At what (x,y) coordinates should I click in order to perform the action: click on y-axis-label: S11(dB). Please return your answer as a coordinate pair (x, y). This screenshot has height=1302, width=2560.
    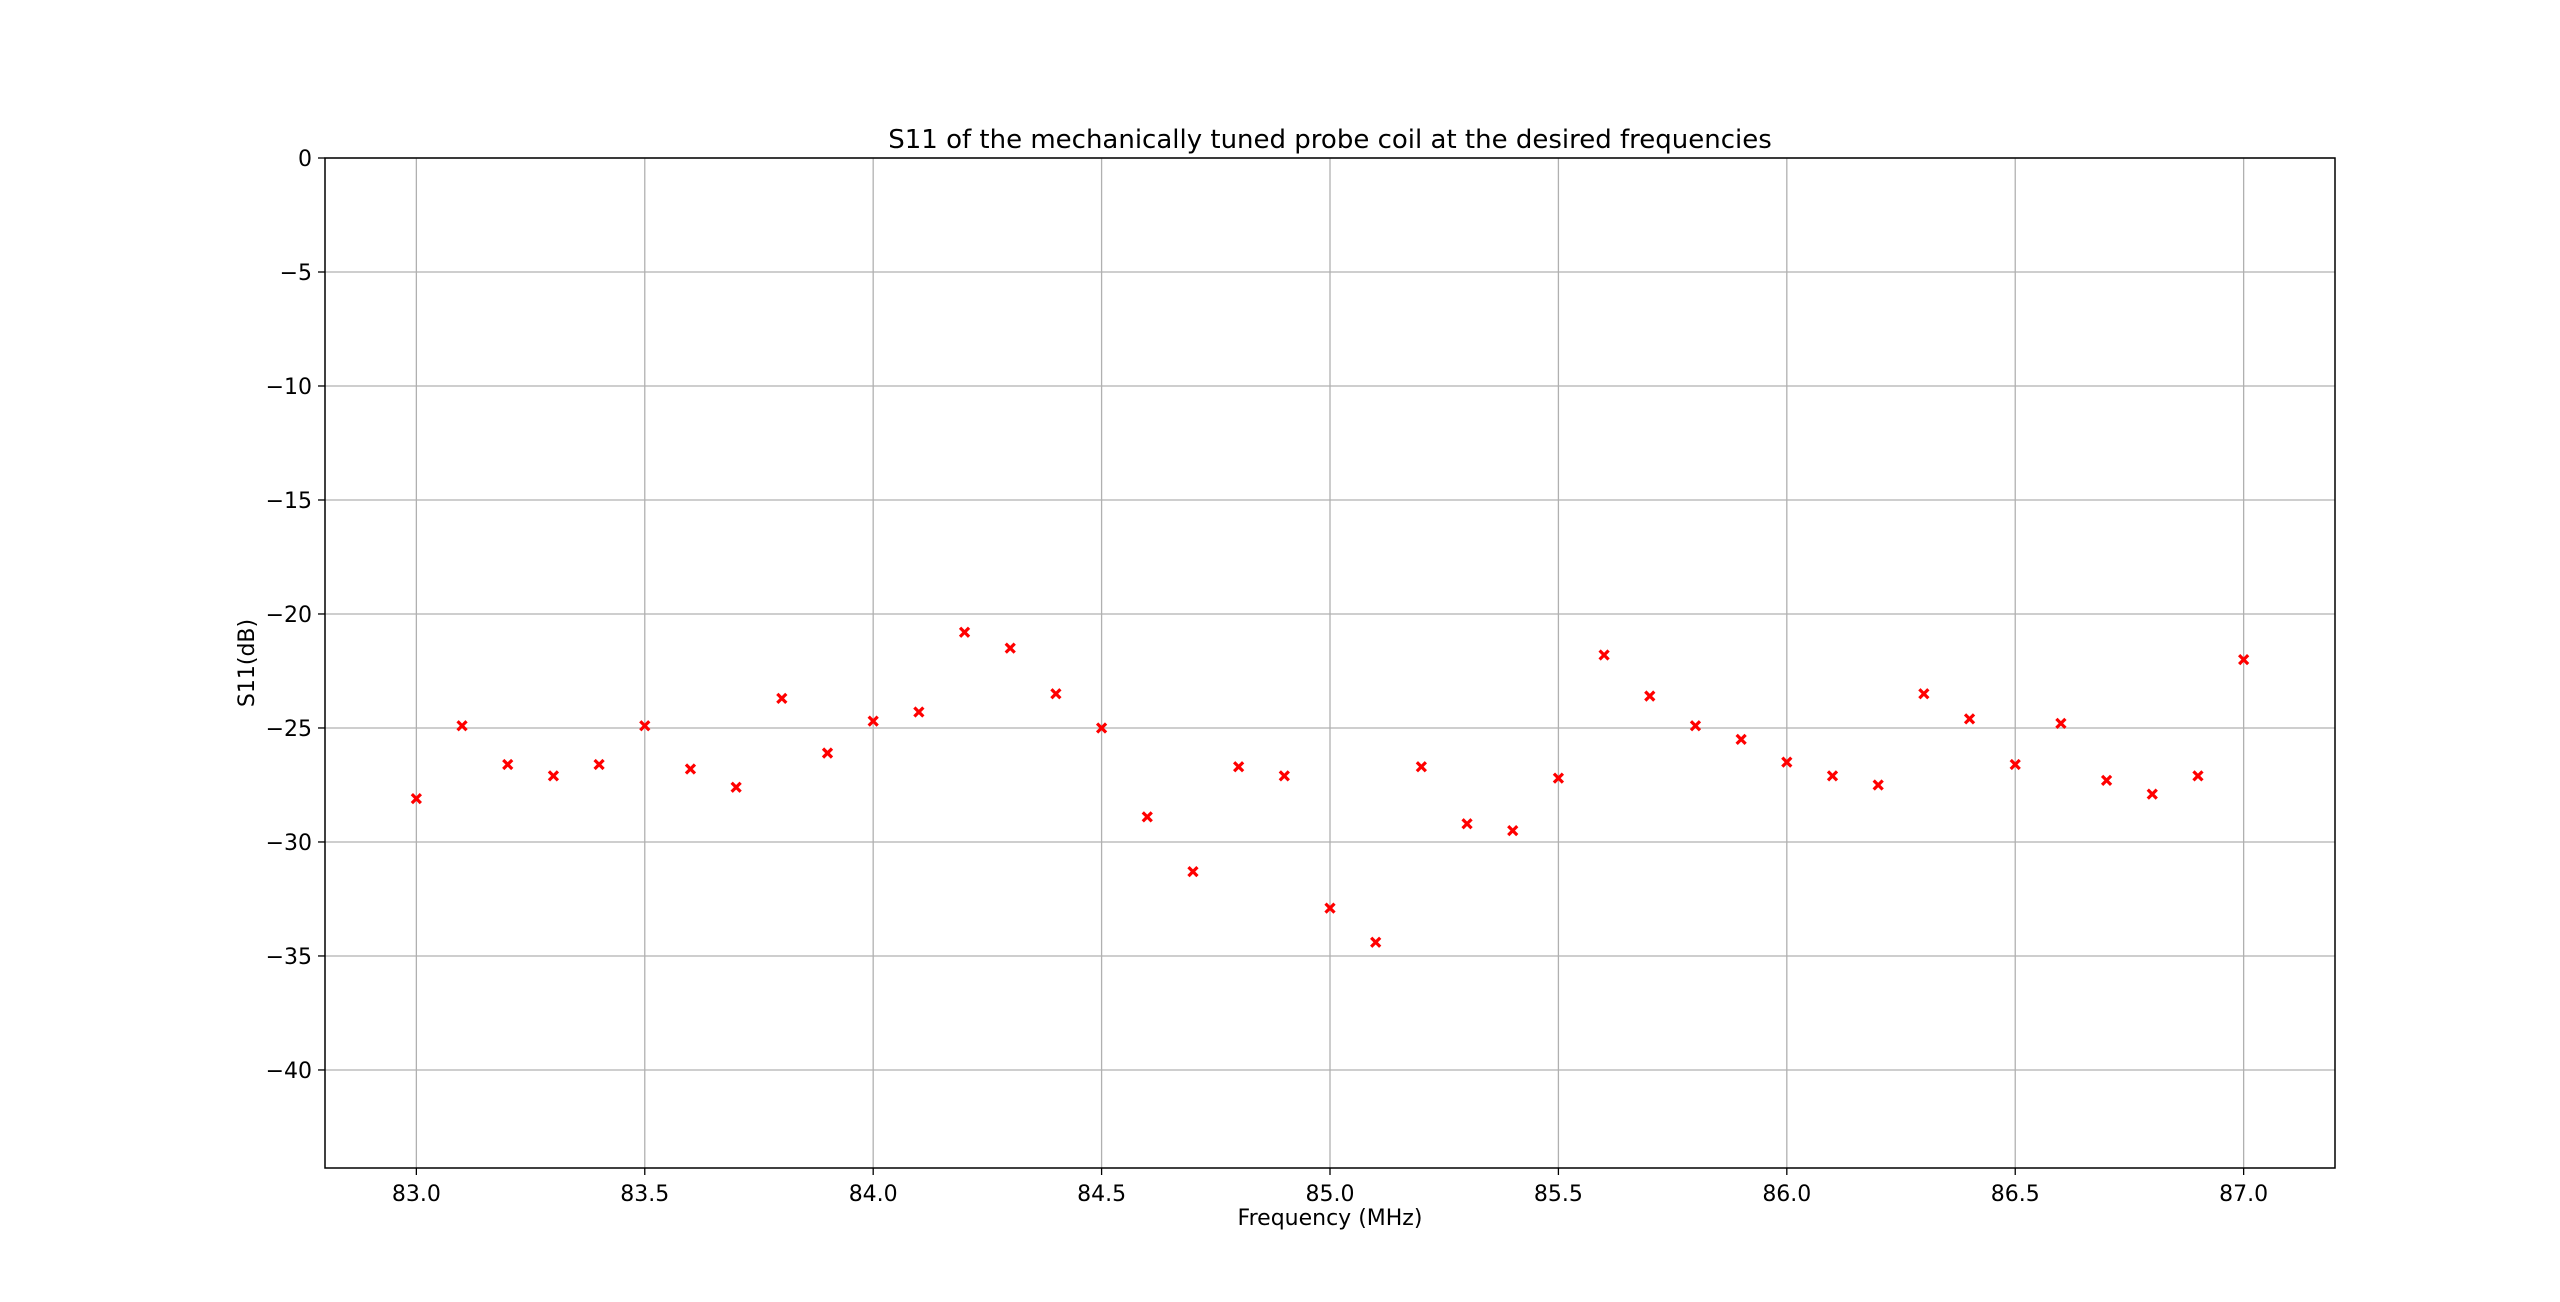
    Looking at the image, I should click on (247, 663).